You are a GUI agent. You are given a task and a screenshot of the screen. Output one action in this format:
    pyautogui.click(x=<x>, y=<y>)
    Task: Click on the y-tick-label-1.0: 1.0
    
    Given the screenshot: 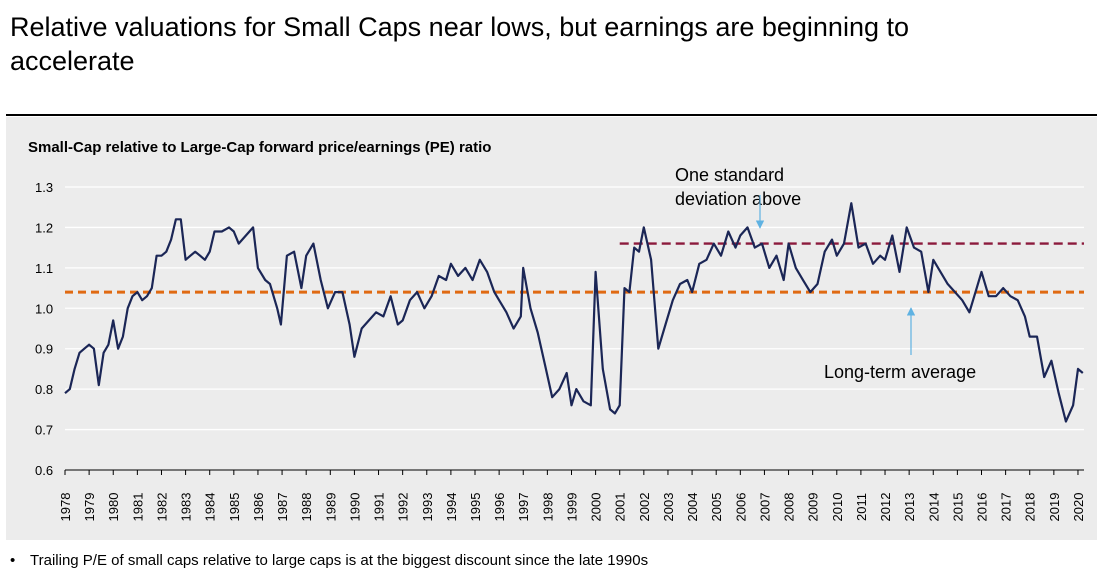 What is the action you would take?
    pyautogui.click(x=44, y=308)
    